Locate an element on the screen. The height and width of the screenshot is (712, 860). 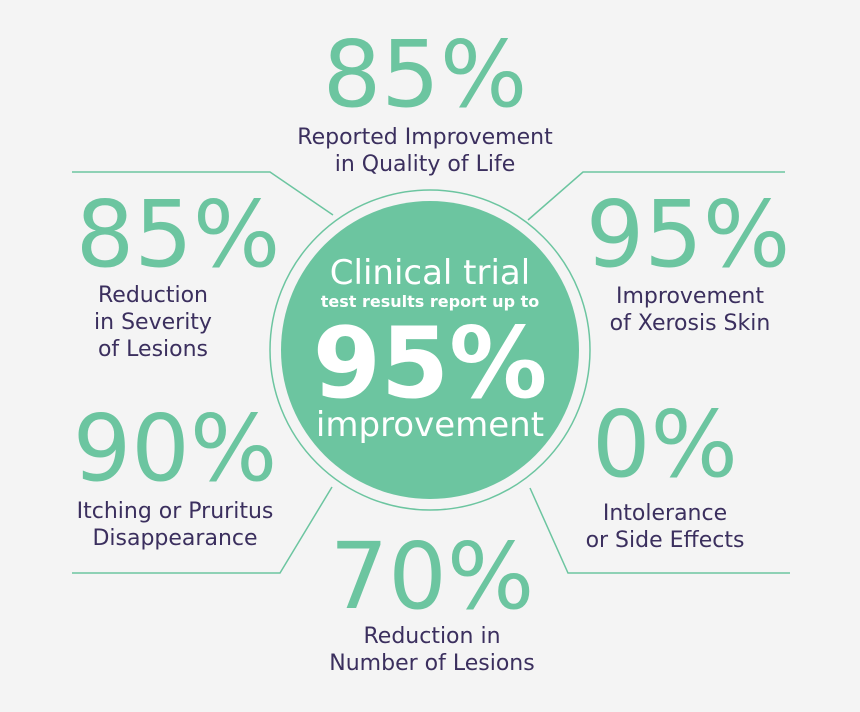
stat-label: Reduction is located at coordinates (153, 295).